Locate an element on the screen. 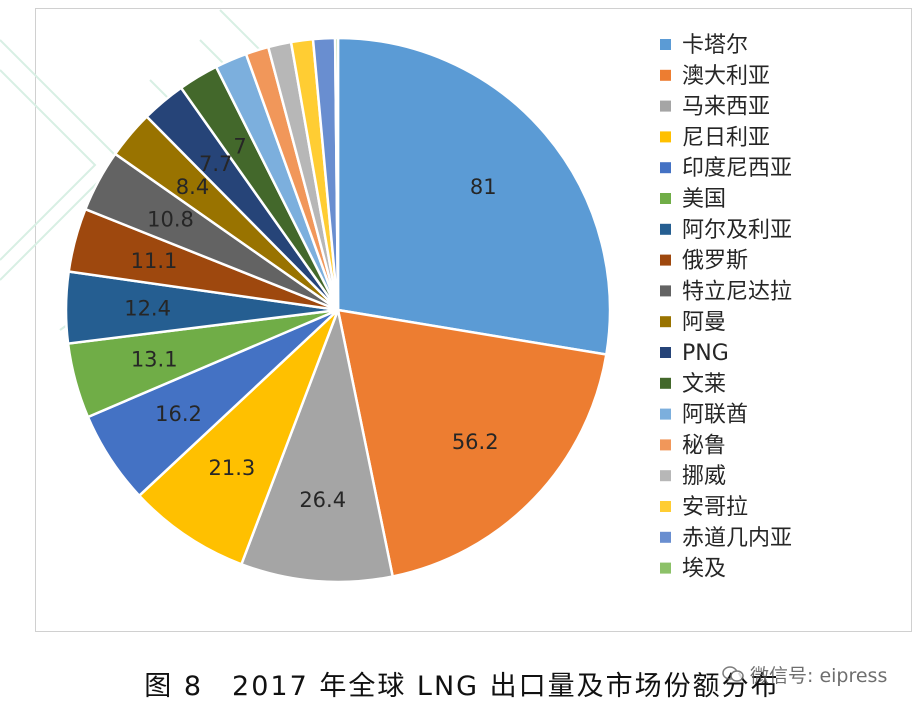 Image resolution: width=924 pixels, height=714 pixels. data-label-9: 8.4 is located at coordinates (192, 187).